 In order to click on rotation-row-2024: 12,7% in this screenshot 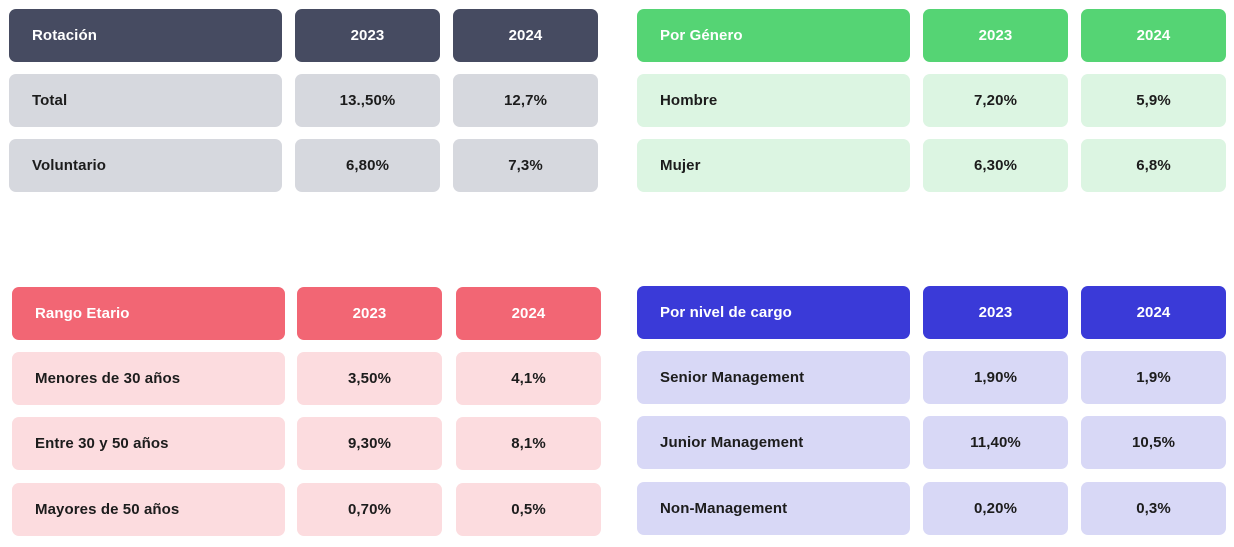, I will do `click(525, 100)`.